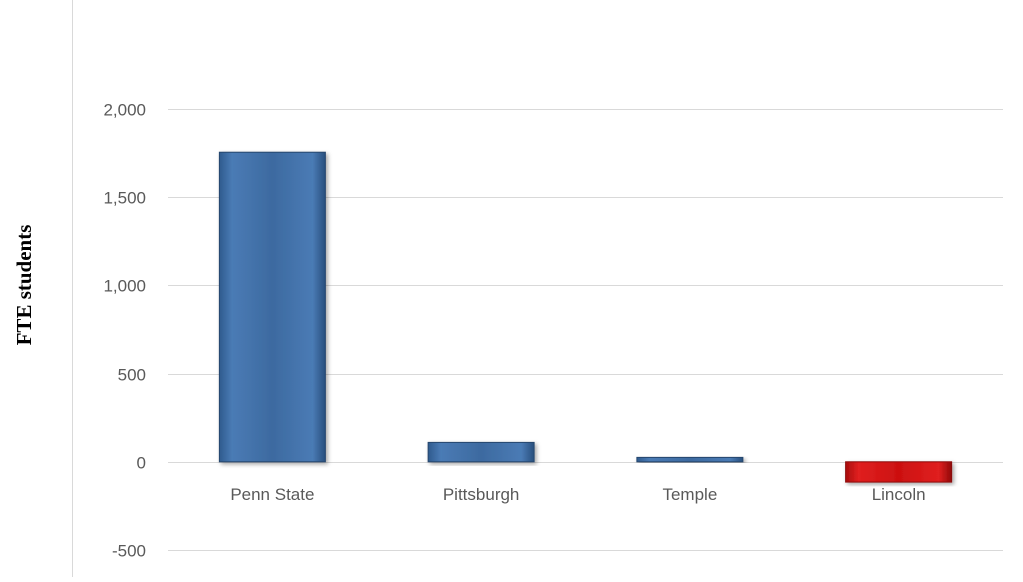  I want to click on x-category-label: Temple, so click(689, 494).